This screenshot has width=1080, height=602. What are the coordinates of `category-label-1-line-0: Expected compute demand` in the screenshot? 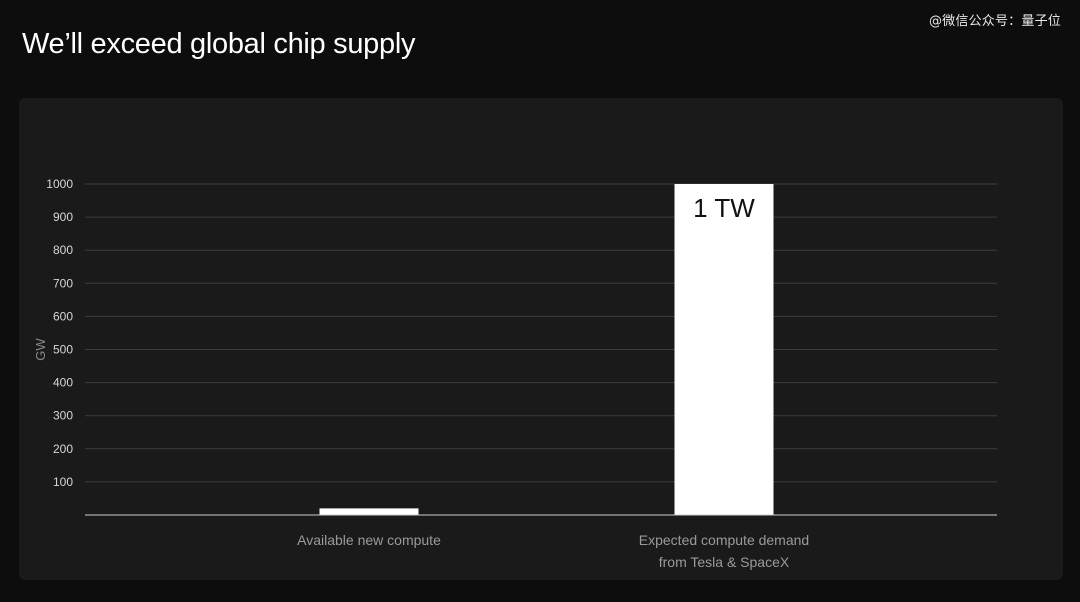 It's located at (724, 540).